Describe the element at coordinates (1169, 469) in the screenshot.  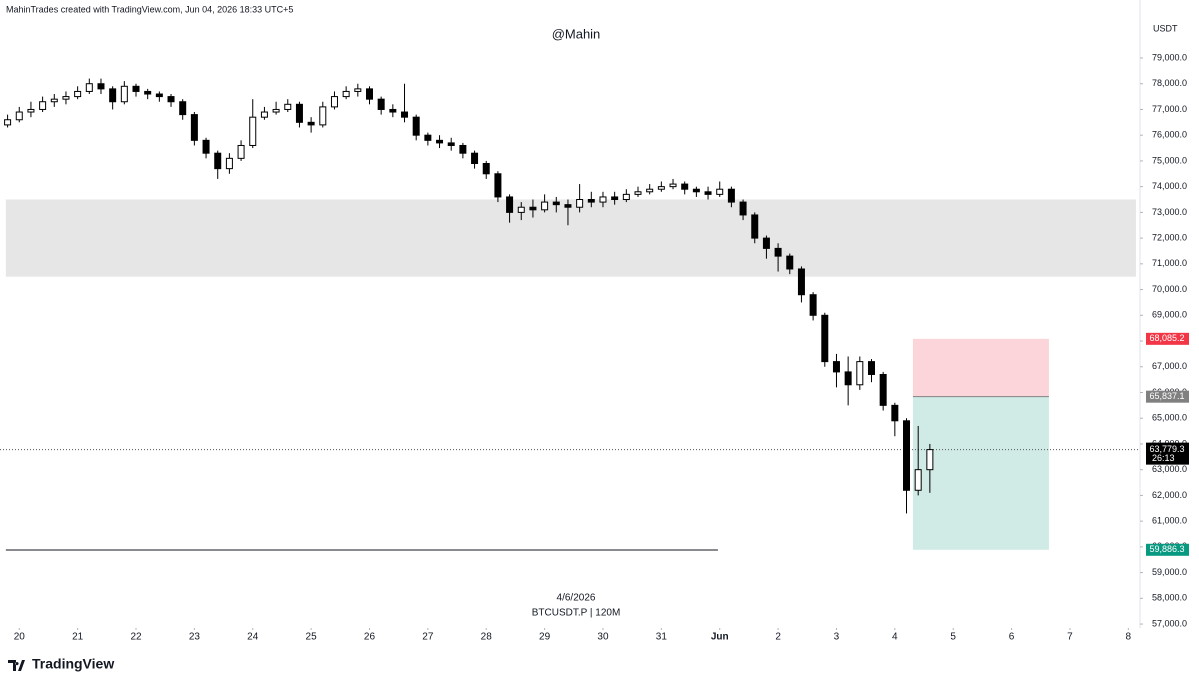
I see `y-tick-label: 63,000.0` at that location.